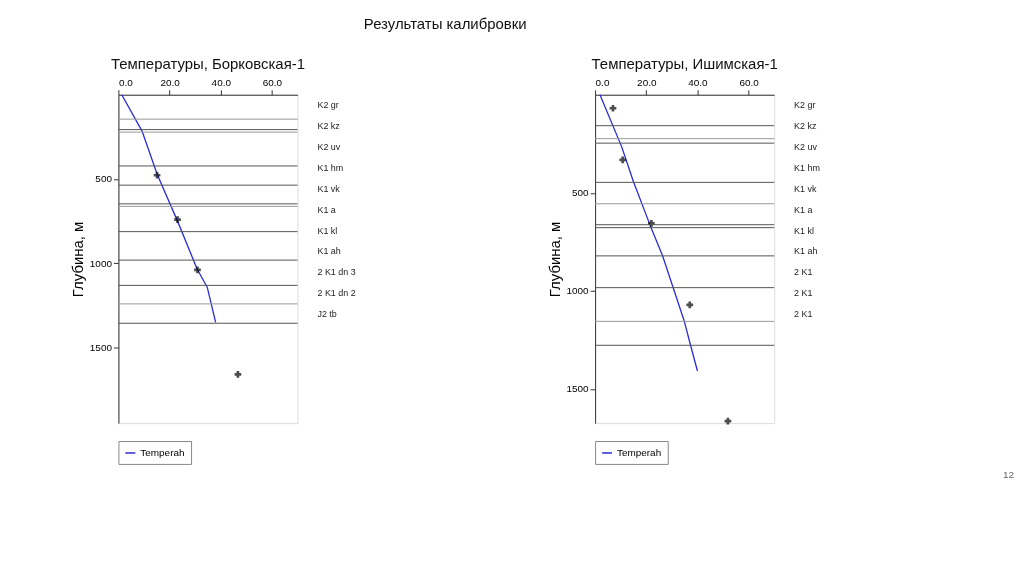 The width and height of the screenshot is (1024, 574). Describe the element at coordinates (336, 293) in the screenshot. I see `text: 2 K1 dn 2` at that location.